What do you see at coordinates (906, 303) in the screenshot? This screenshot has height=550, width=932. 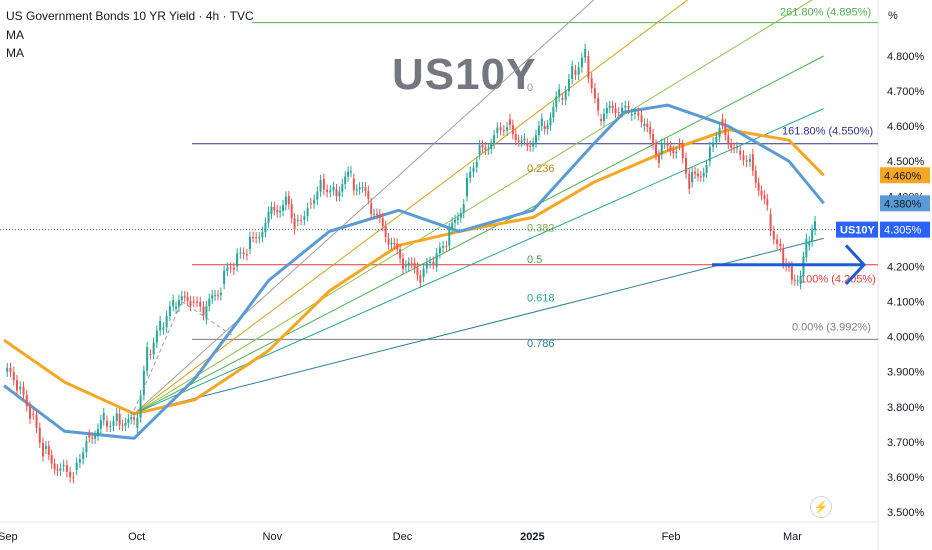 I see `y-tick-label: 4.100%` at bounding box center [906, 303].